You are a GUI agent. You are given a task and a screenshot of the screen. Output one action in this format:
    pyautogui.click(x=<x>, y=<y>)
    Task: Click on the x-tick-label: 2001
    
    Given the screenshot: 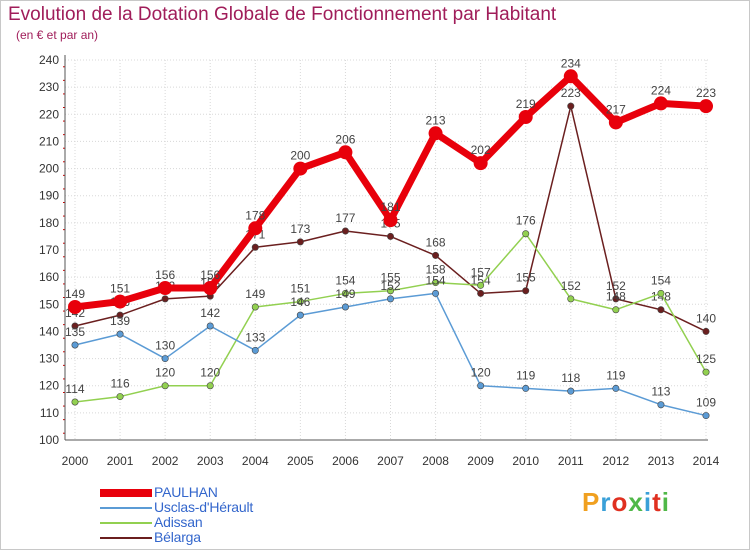 What is the action you would take?
    pyautogui.click(x=120, y=461)
    